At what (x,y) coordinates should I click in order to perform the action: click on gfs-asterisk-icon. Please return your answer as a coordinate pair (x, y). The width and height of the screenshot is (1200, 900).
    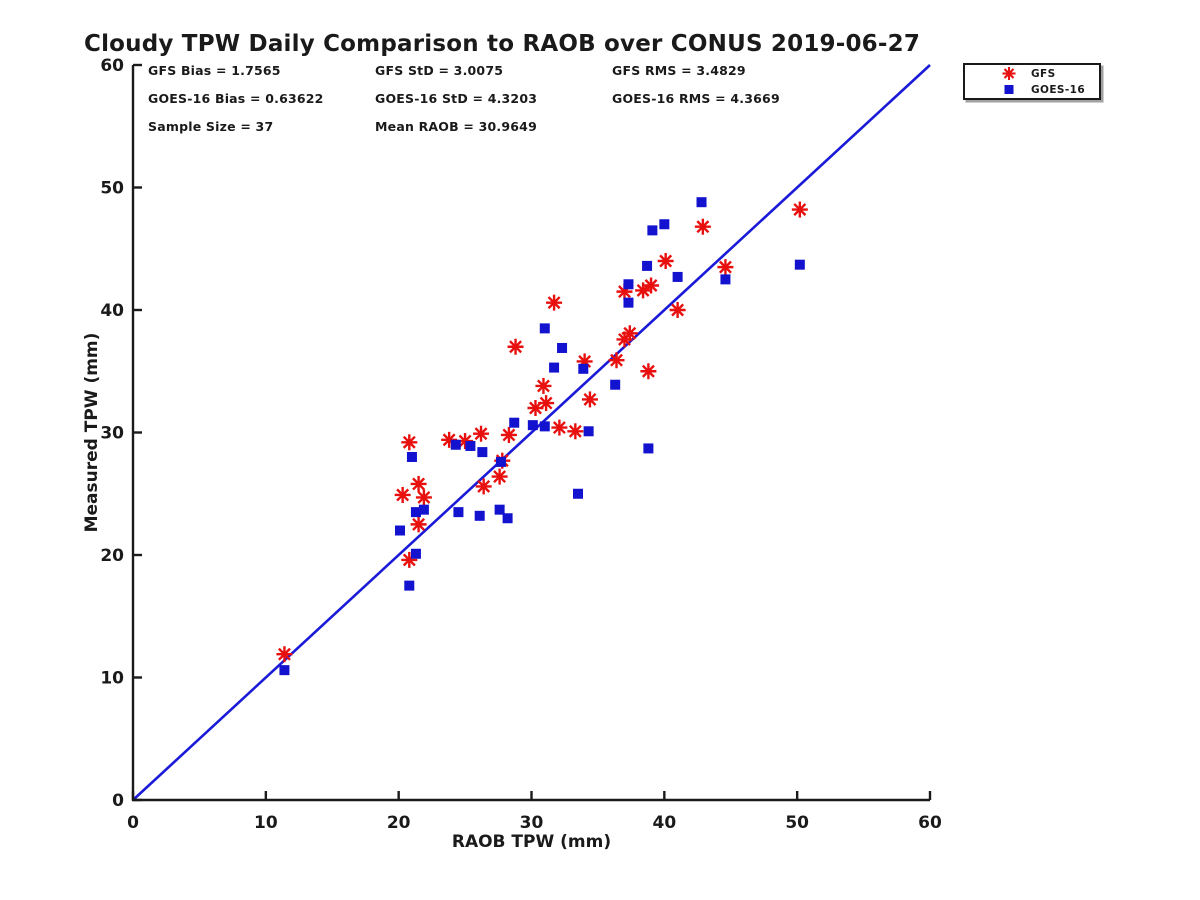
    Looking at the image, I should click on (1009, 73).